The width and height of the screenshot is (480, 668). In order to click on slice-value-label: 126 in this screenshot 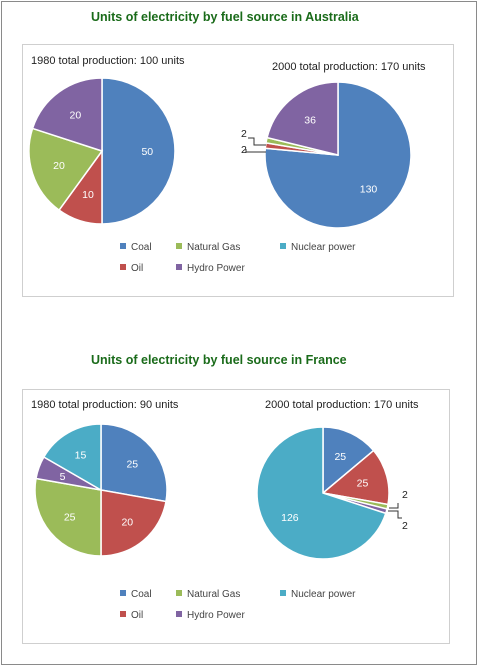, I will do `click(290, 518)`.